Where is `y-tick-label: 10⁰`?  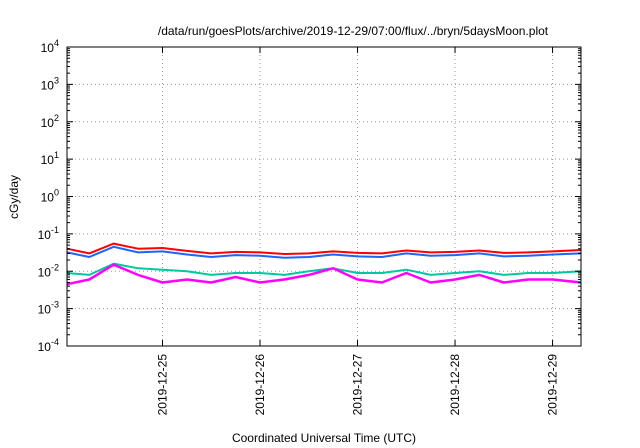 y-tick-label: 10⁰ is located at coordinates (50, 196).